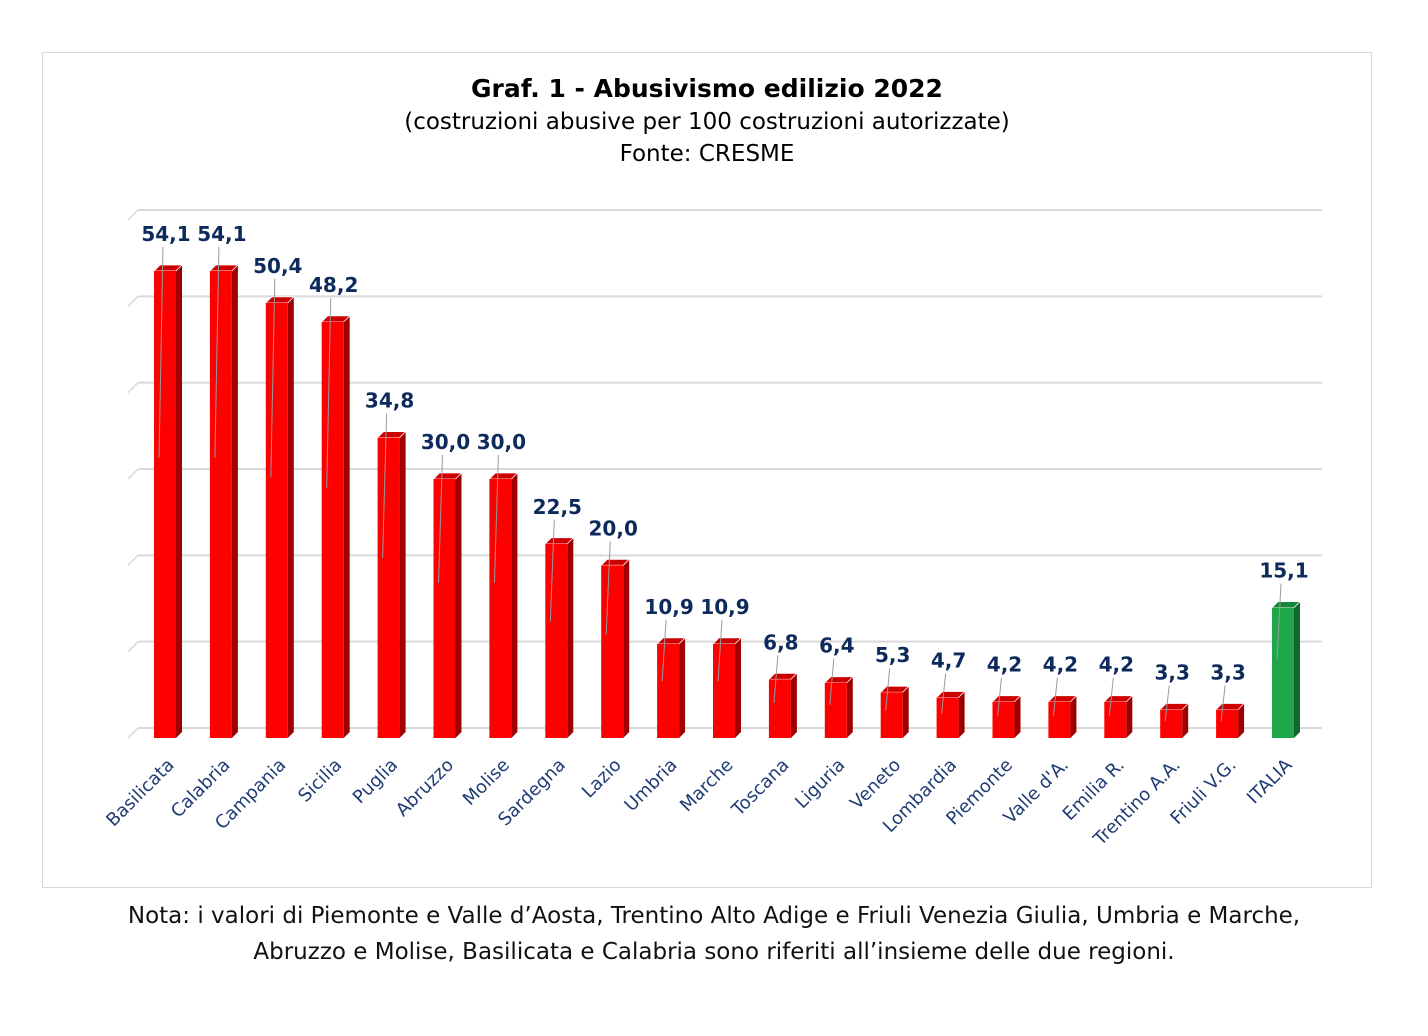 This screenshot has height=1036, width=1428. What do you see at coordinates (707, 88) in the screenshot?
I see `chart-title: Graf. 1 - Abusivismo edilizio 2022` at bounding box center [707, 88].